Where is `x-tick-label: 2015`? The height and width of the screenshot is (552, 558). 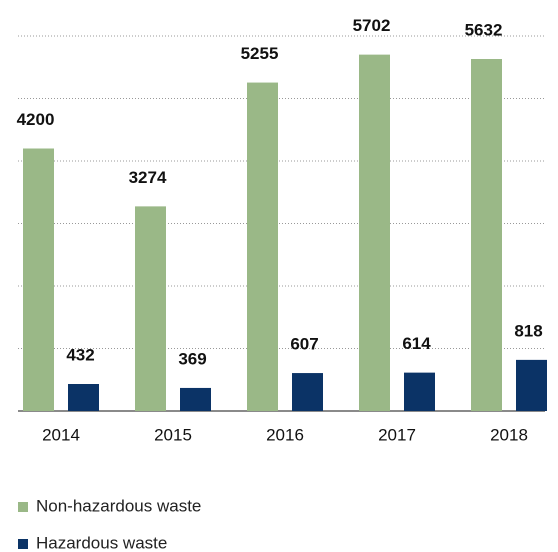 x-tick-label: 2015 is located at coordinates (173, 434).